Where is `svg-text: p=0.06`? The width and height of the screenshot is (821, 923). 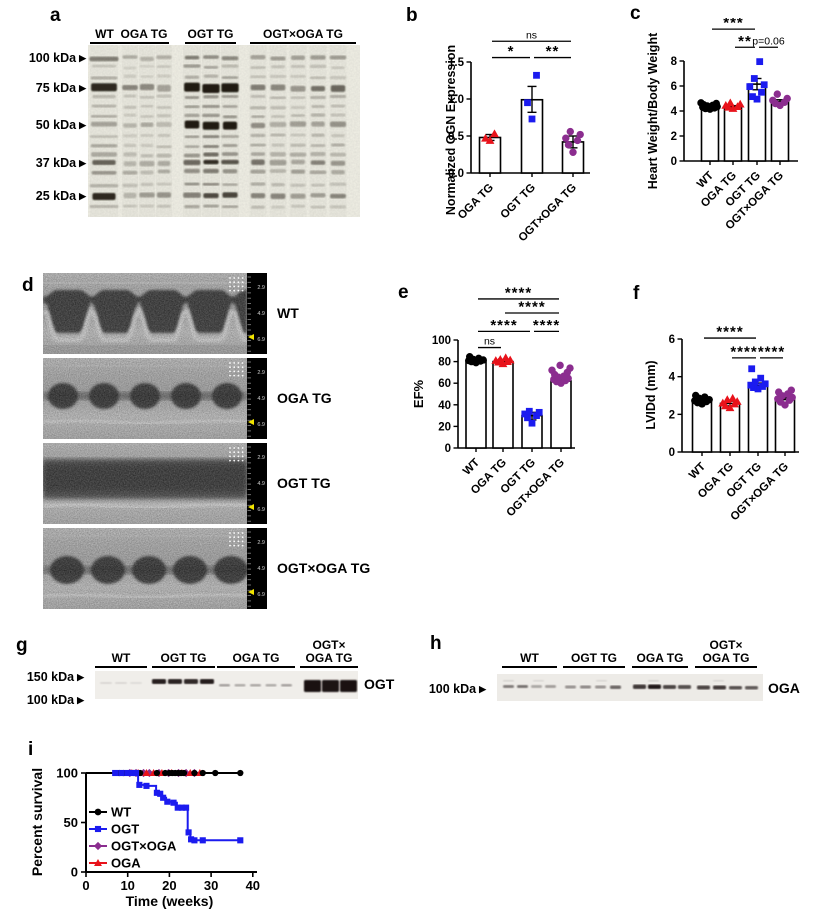 svg-text: p=0.06 is located at coordinates (768, 41).